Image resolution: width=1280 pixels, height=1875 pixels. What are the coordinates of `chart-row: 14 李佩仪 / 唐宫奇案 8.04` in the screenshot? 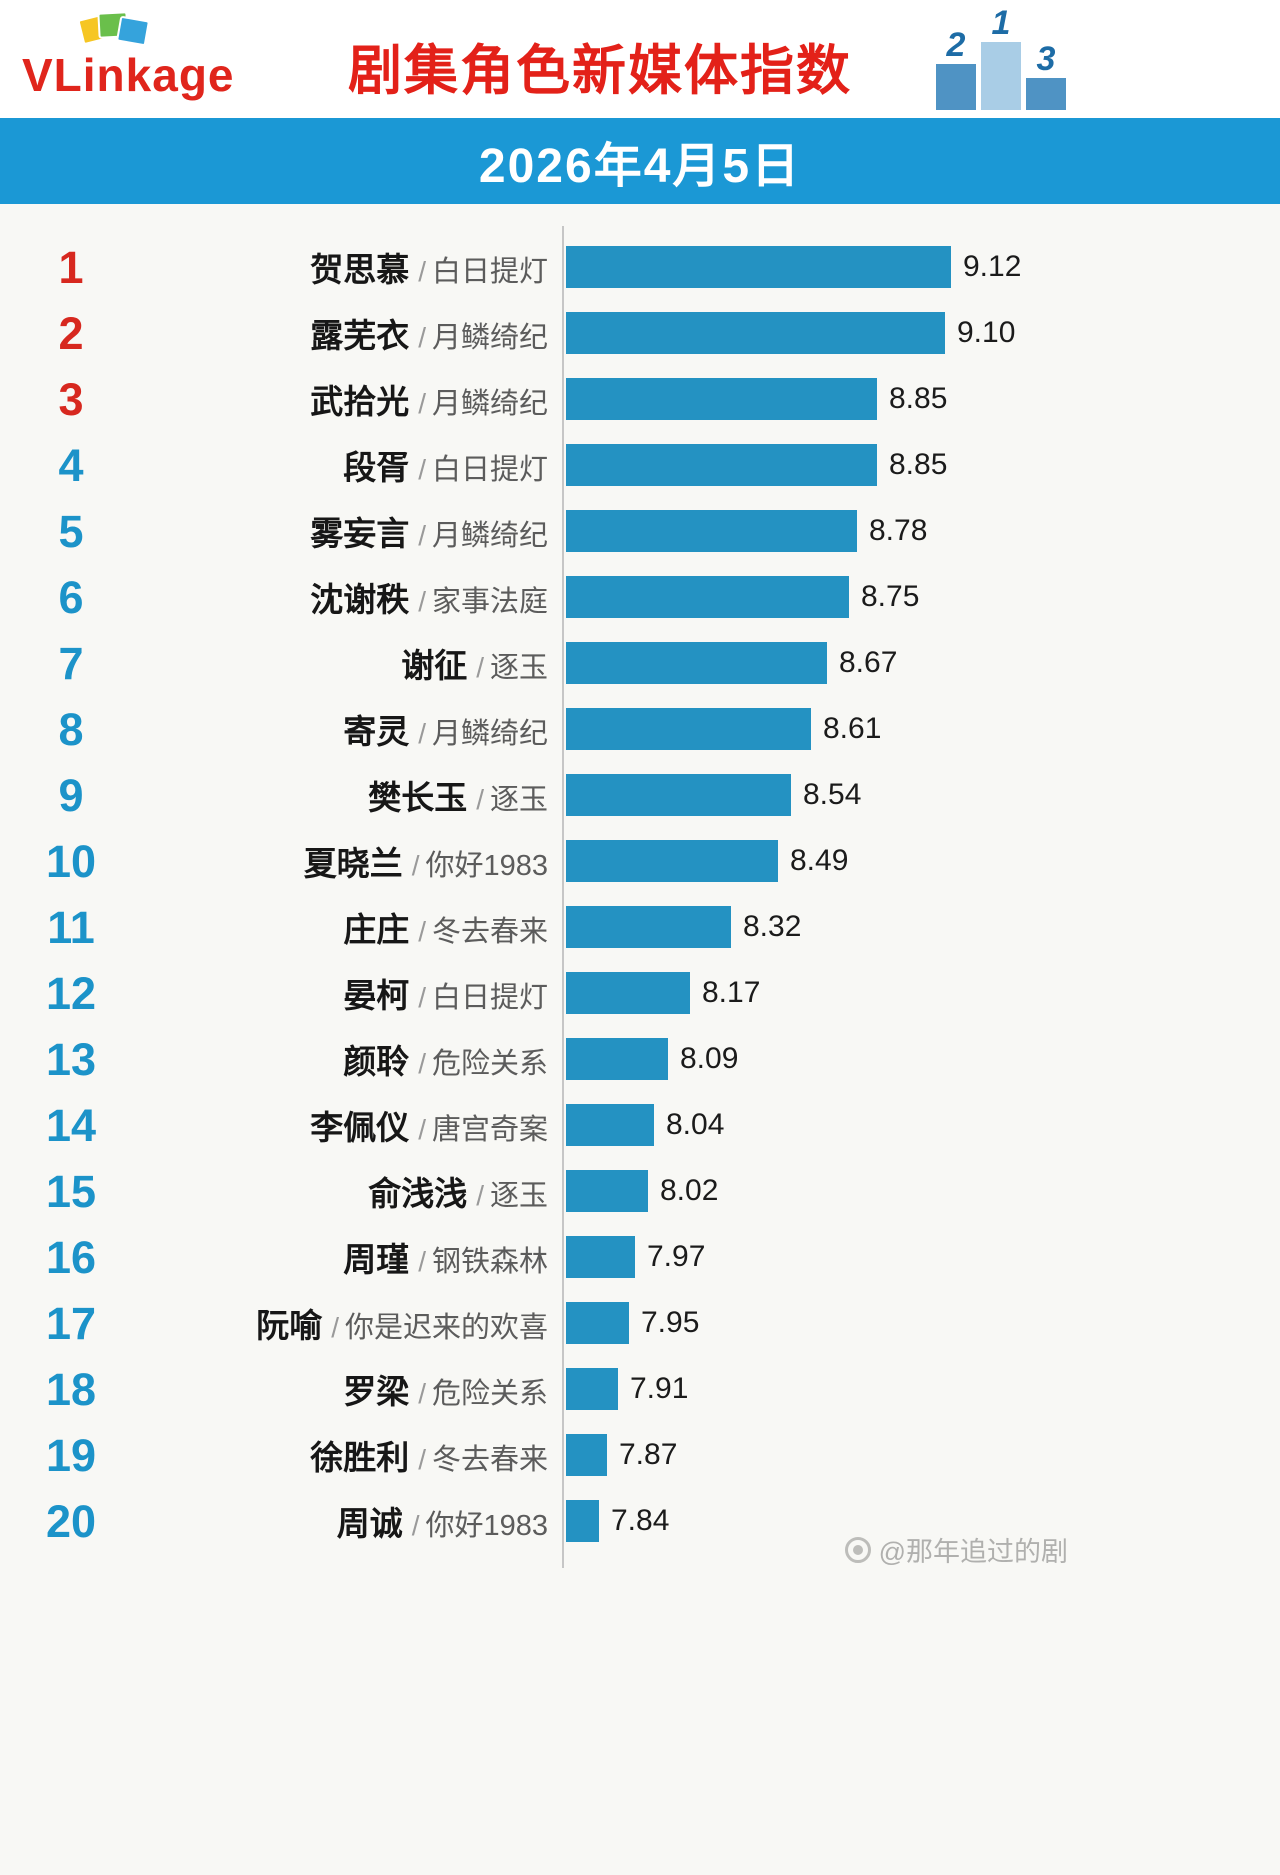 It's located at (640, 1125).